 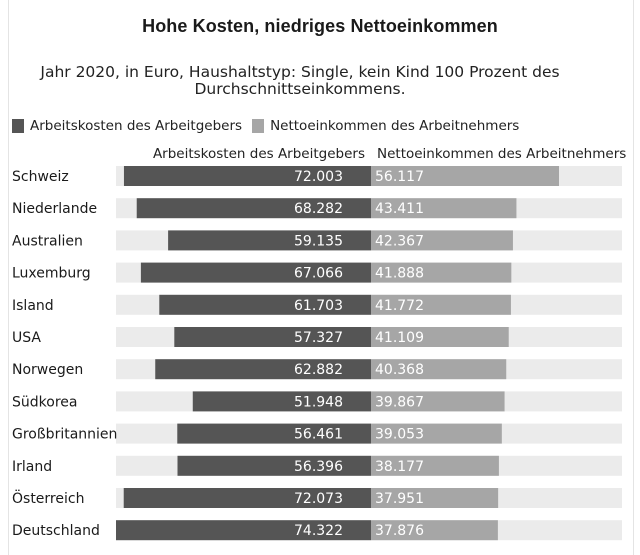 I want to click on category-label: Großbritannien, so click(x=64, y=435).